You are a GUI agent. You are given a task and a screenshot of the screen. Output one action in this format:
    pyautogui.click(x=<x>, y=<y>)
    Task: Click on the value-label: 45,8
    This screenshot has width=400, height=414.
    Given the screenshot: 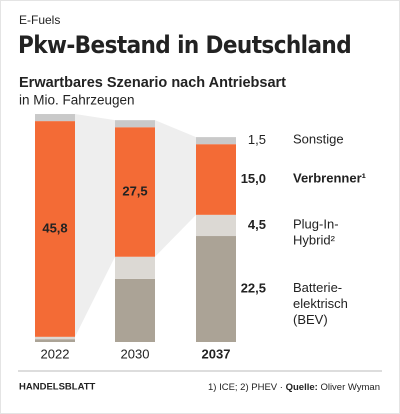 What is the action you would take?
    pyautogui.click(x=54, y=227)
    